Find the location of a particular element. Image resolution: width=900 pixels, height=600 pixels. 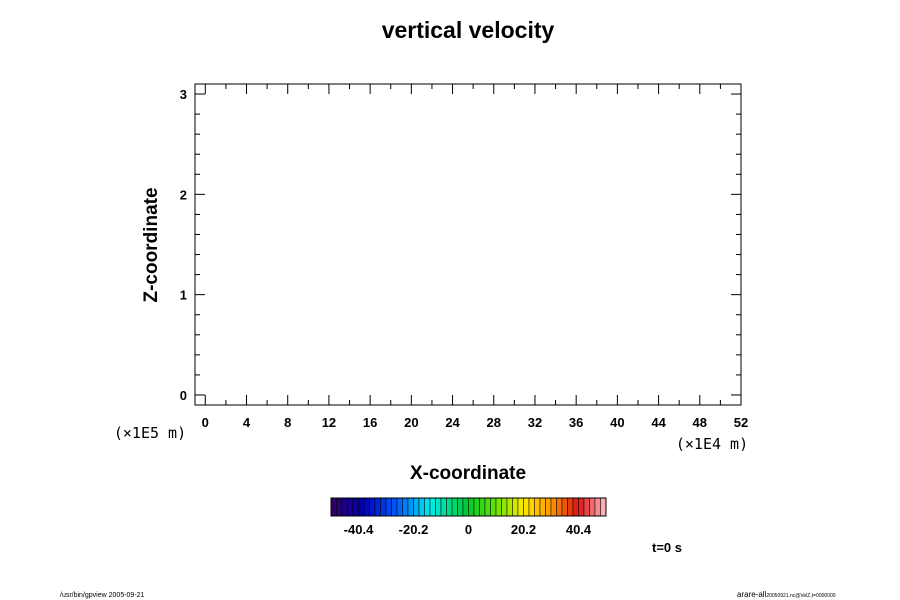

footer-right-main: arare-all is located at coordinates (752, 594).